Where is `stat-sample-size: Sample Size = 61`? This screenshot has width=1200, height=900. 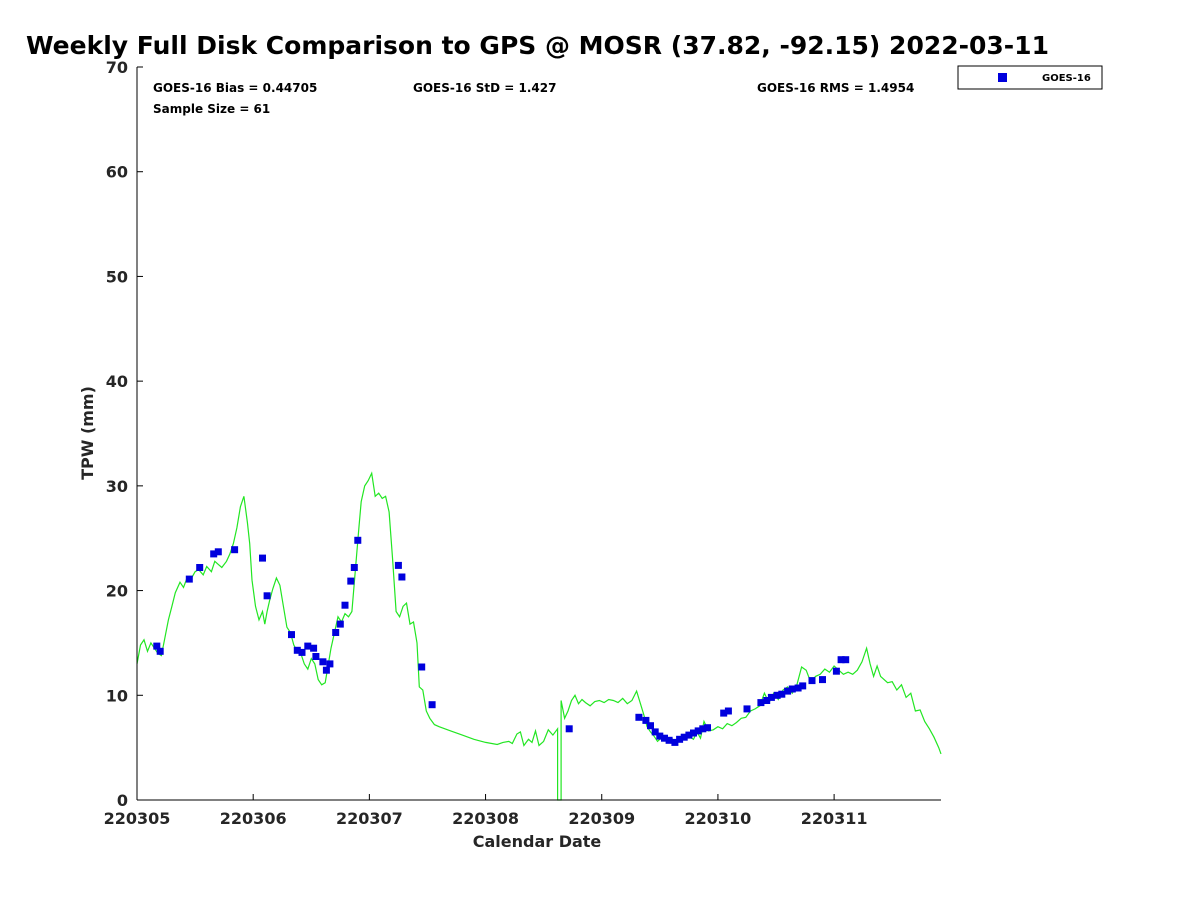 stat-sample-size: Sample Size = 61 is located at coordinates (211, 109).